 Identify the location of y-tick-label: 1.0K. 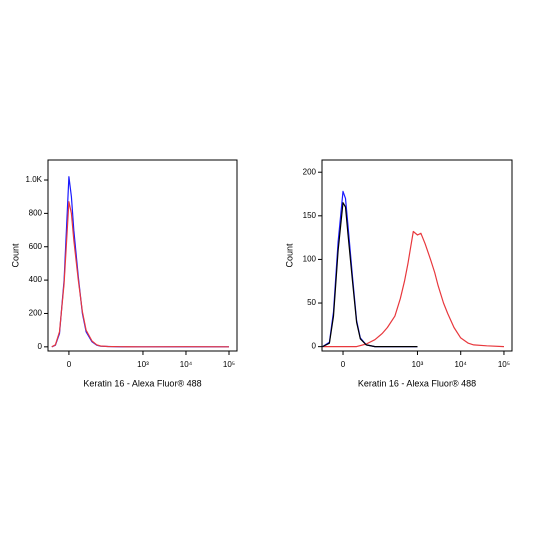
(34, 179).